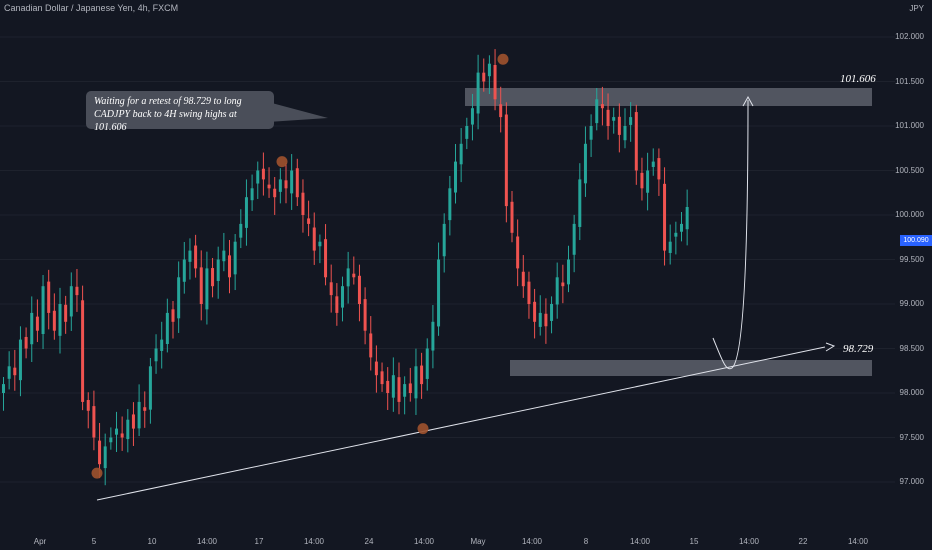  Describe the element at coordinates (730, 234) in the screenshot. I see `projection-curve` at that location.